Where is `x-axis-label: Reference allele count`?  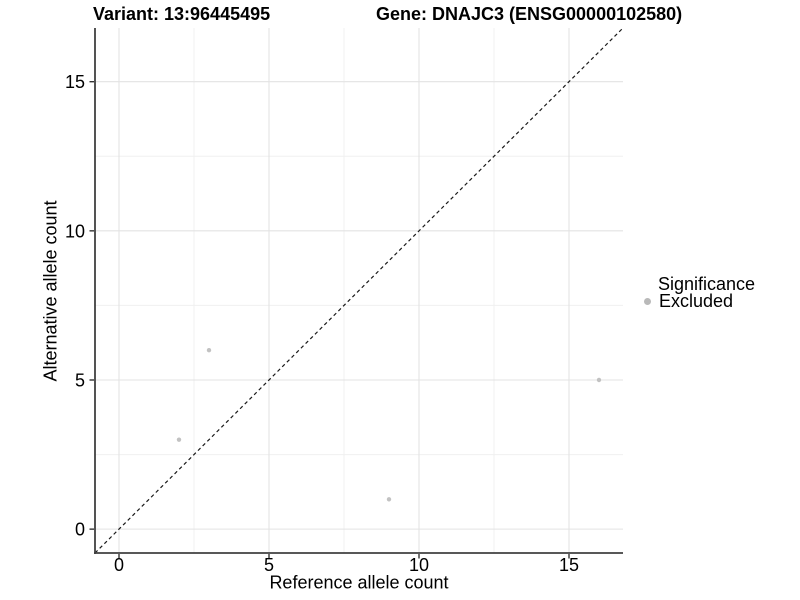 x-axis-label: Reference allele count is located at coordinates (359, 582).